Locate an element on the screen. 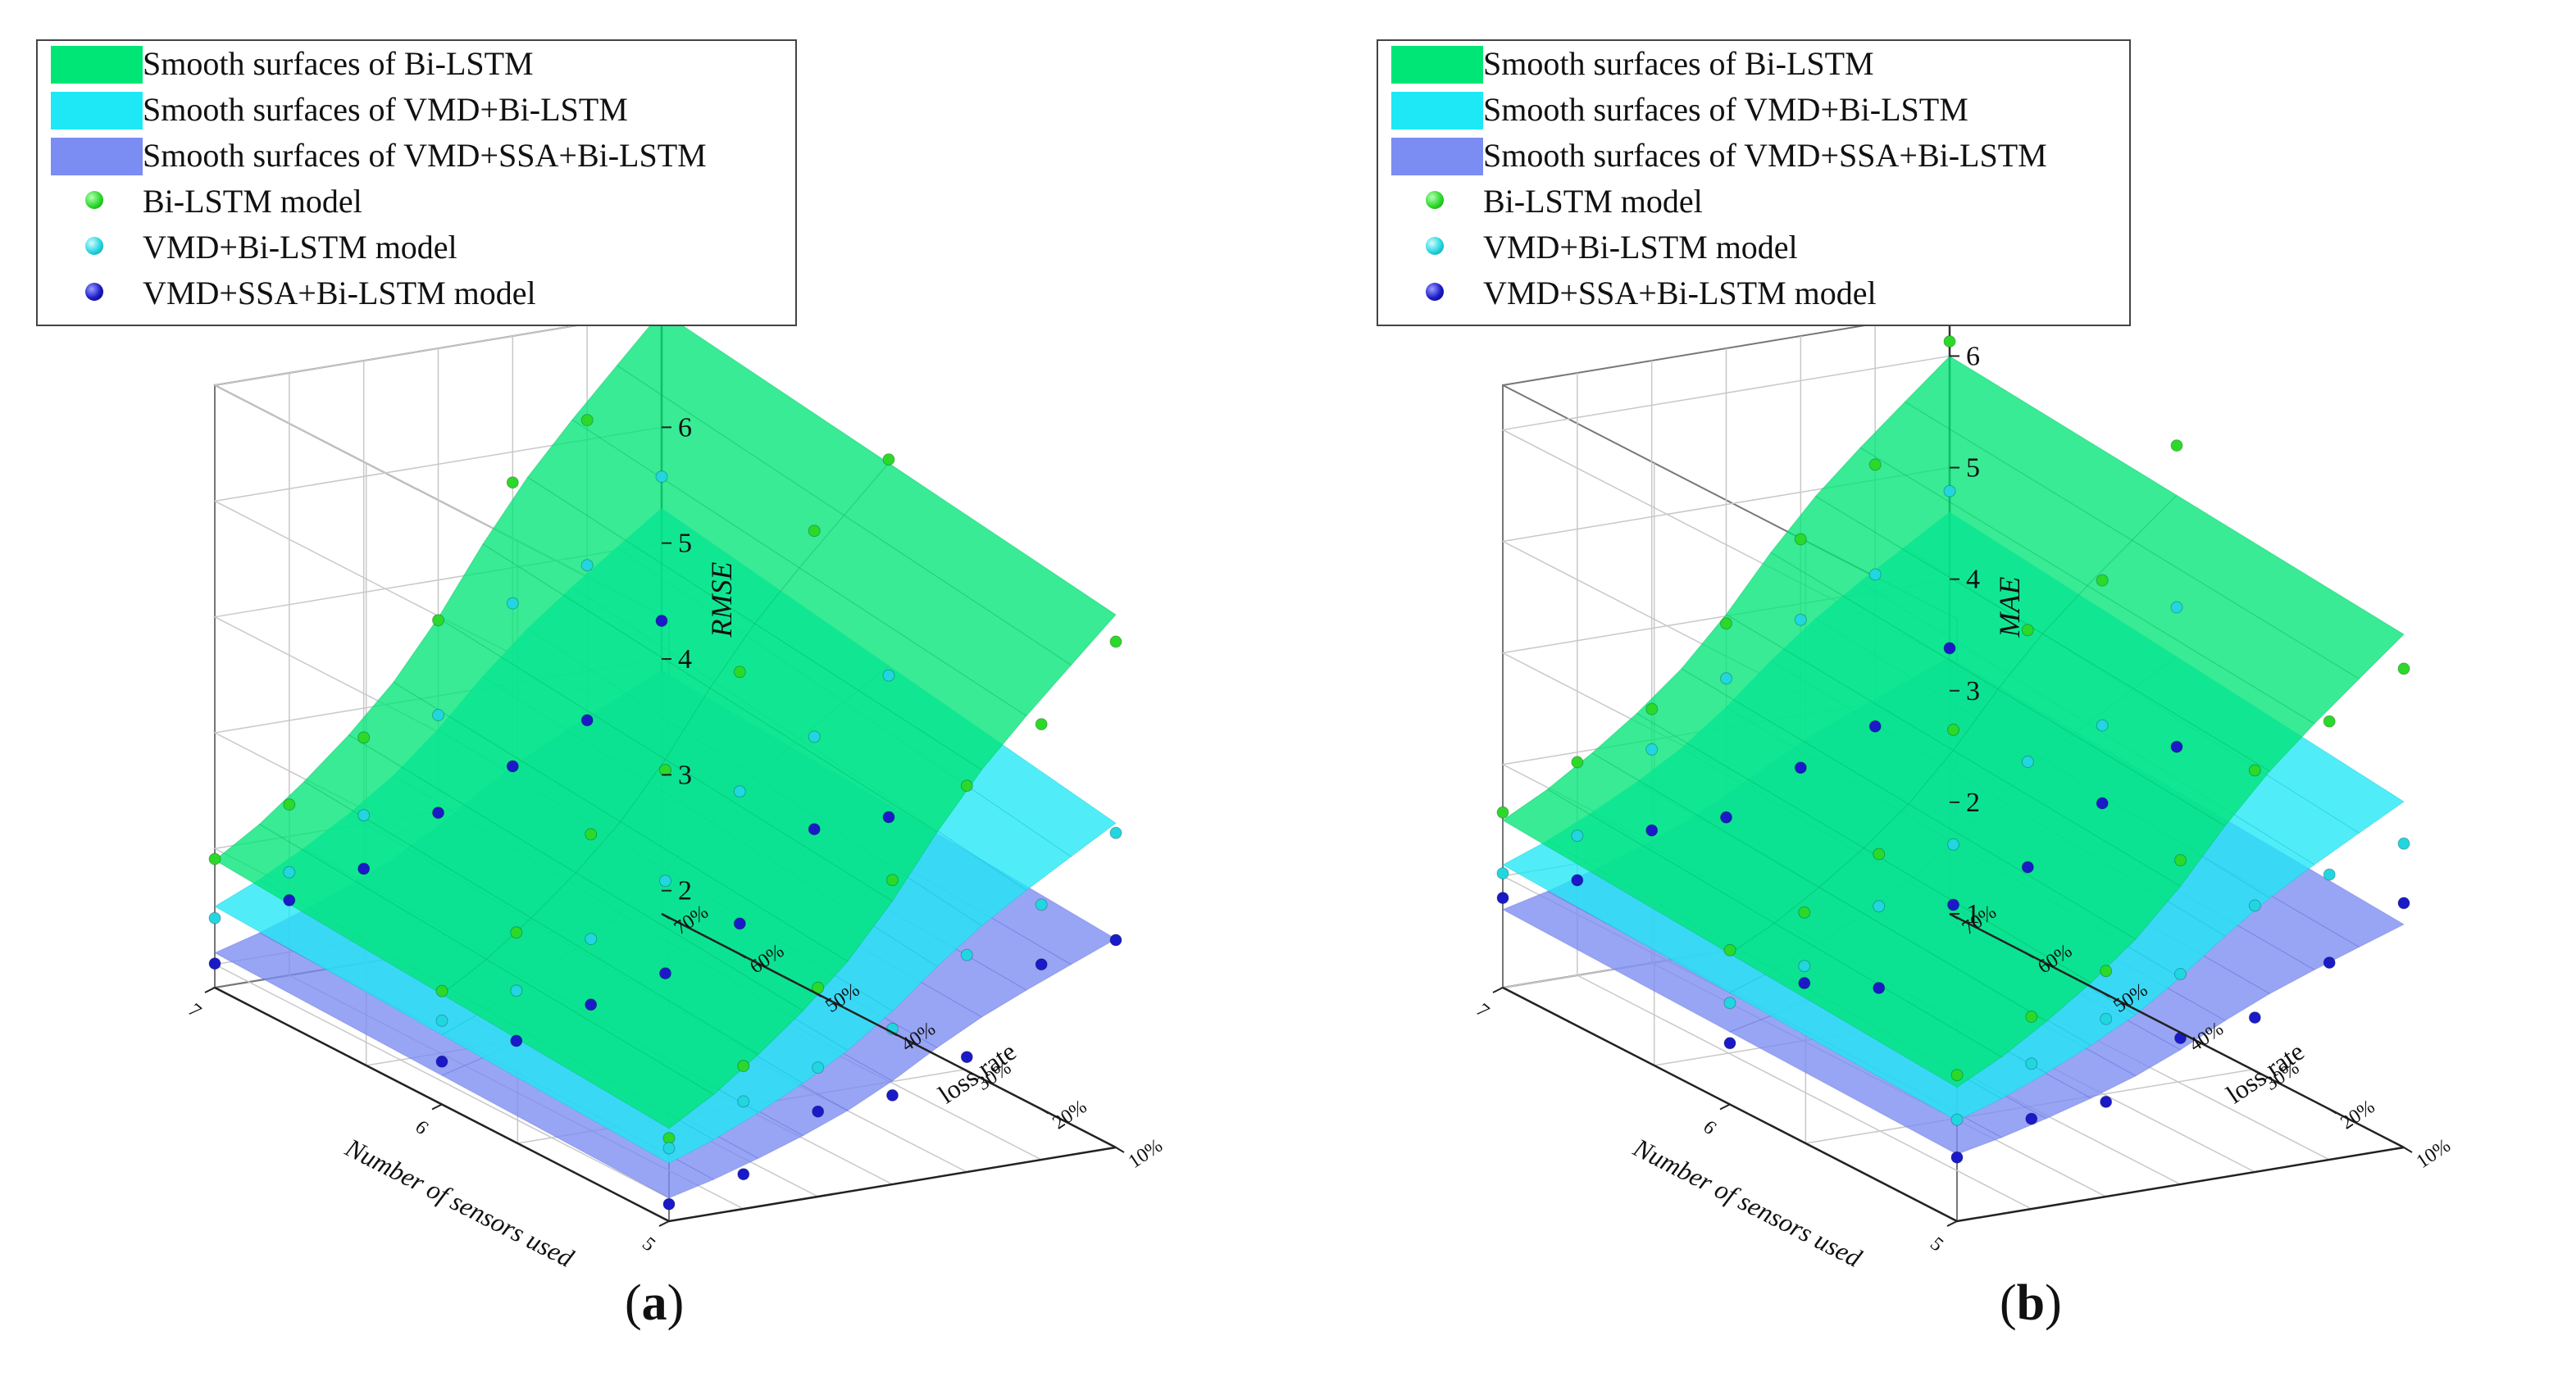  y-axis-label: Number of sensors used is located at coordinates (1747, 1202).